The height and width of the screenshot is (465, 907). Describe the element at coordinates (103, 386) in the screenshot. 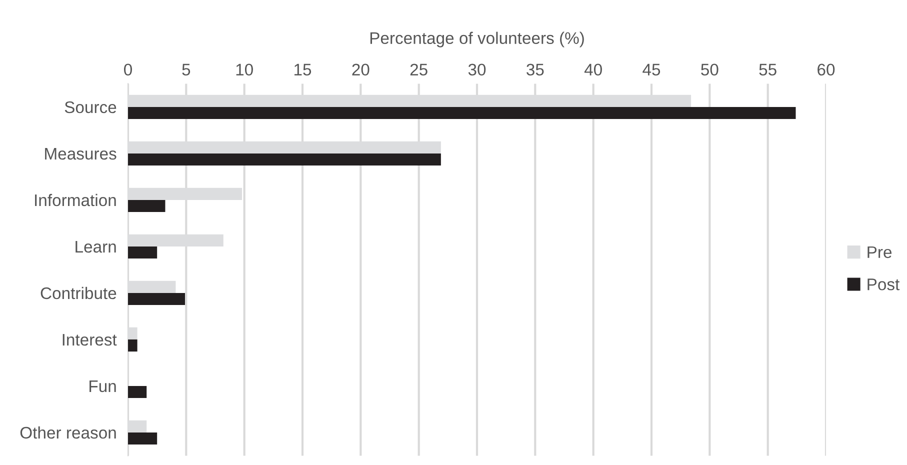

I see `y-tick-label: Fun` at that location.